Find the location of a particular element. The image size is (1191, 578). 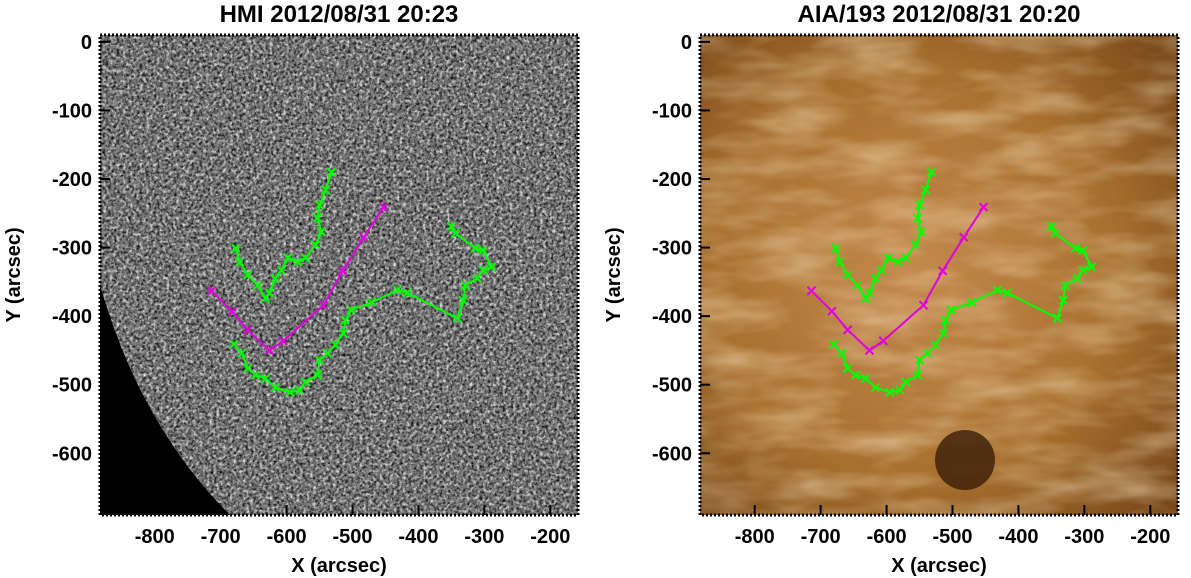

y-tick-label: -400 is located at coordinates (72, 317).